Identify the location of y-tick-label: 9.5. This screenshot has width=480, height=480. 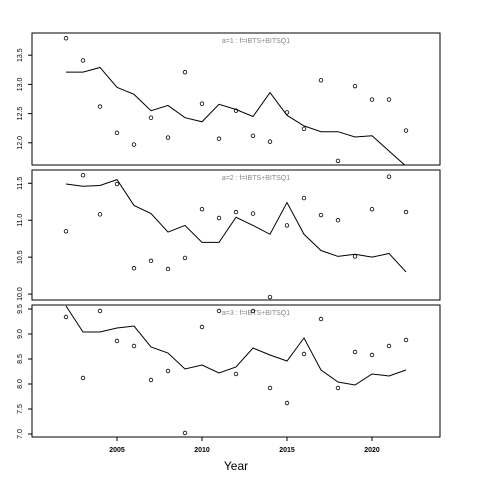
(20, 309).